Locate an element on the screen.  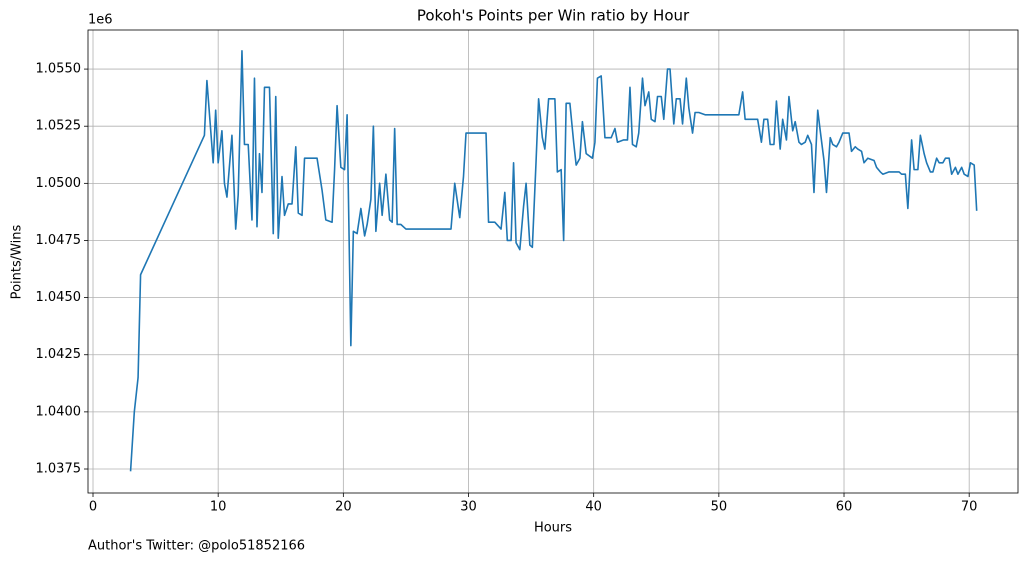
x-tick-label: 50 is located at coordinates (719, 507).